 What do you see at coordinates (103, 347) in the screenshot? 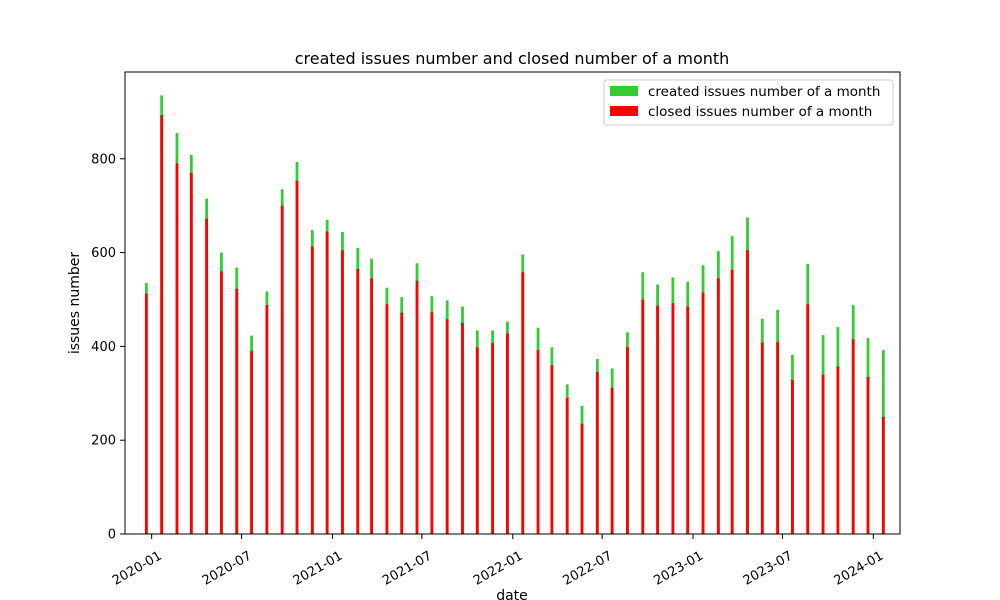
I see `y-tick-label: 400` at bounding box center [103, 347].